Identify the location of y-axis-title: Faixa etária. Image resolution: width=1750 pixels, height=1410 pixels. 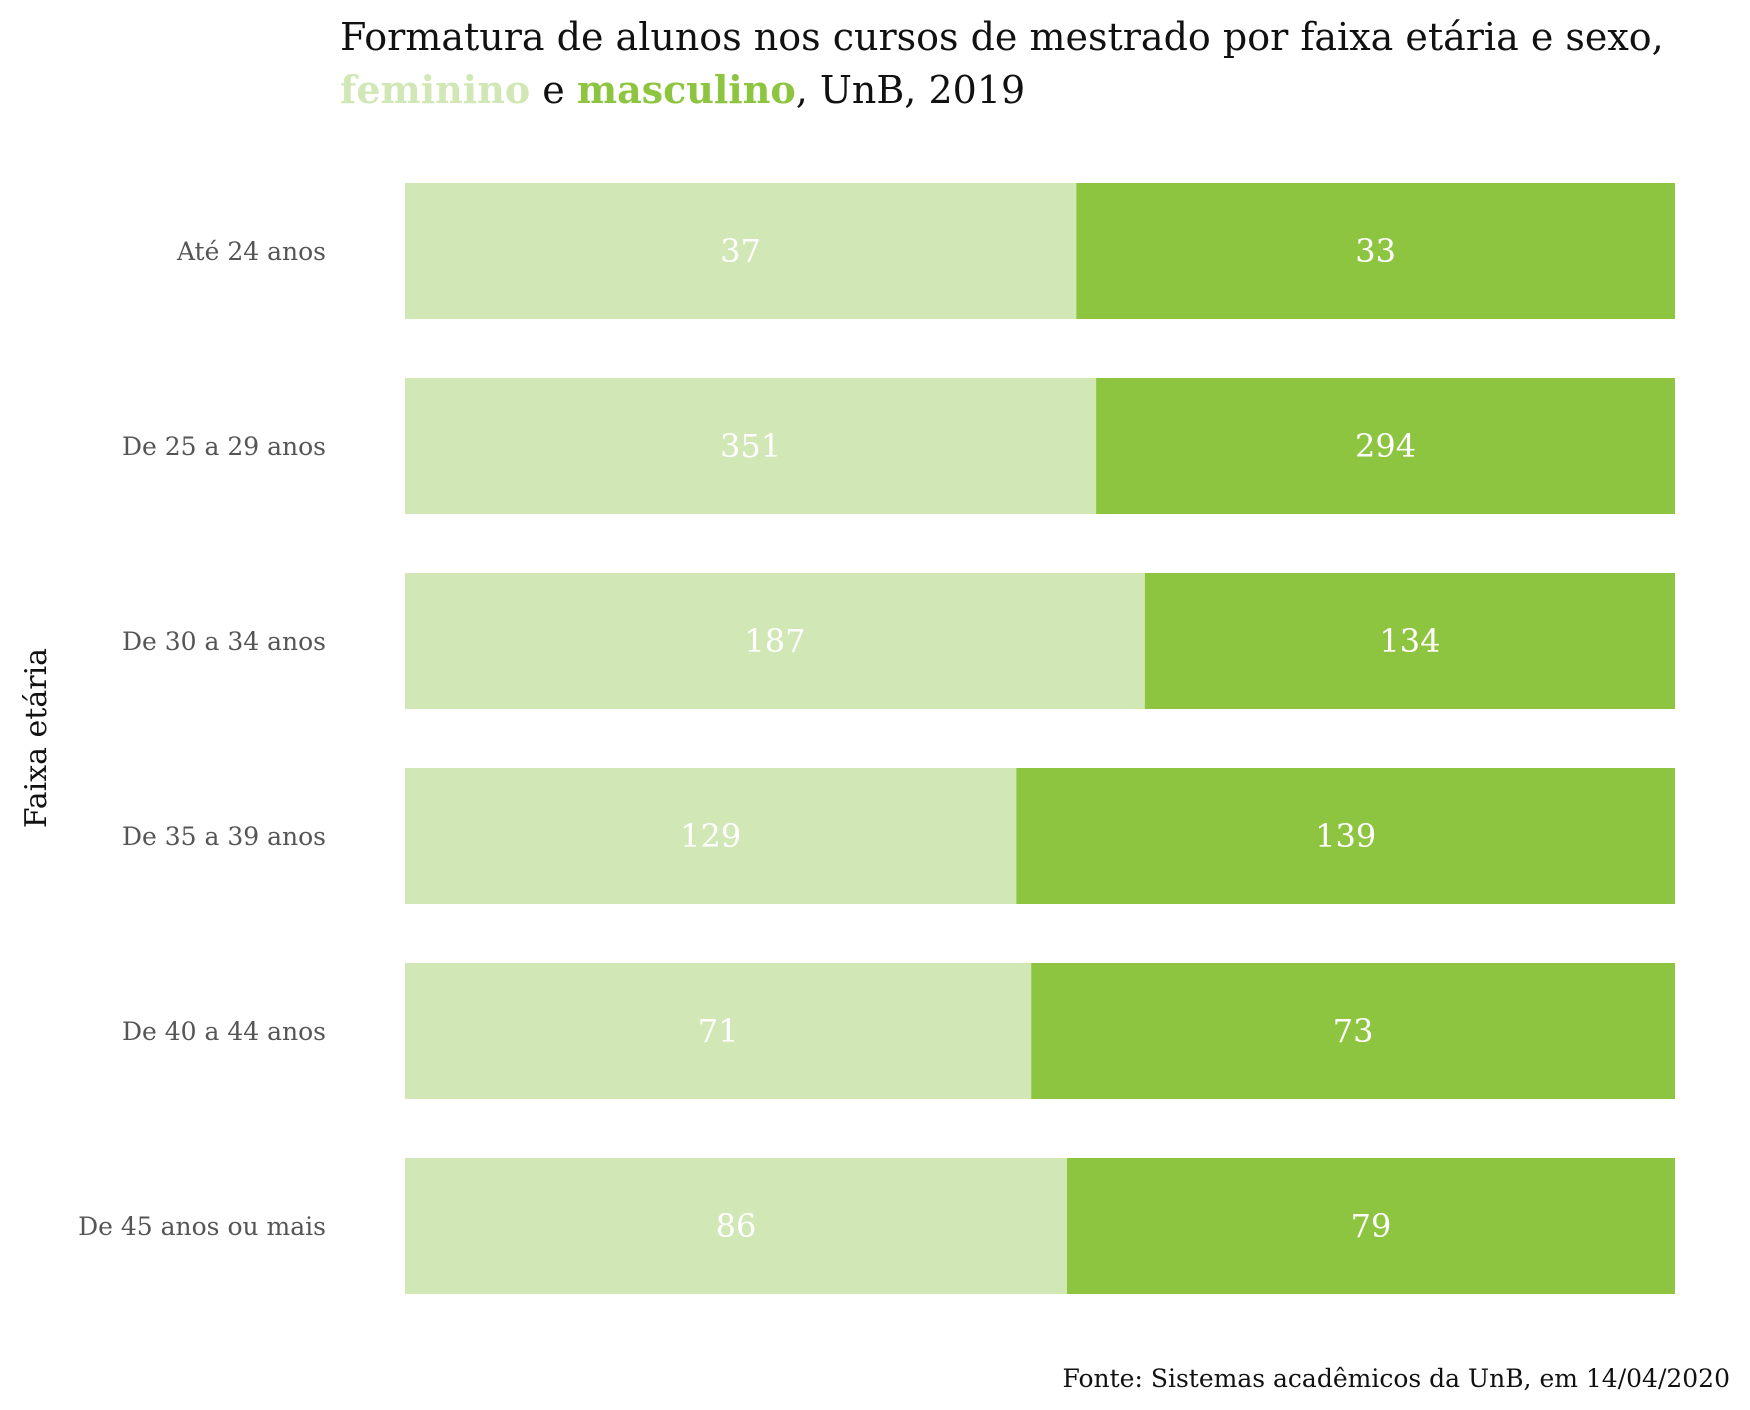
(36, 738).